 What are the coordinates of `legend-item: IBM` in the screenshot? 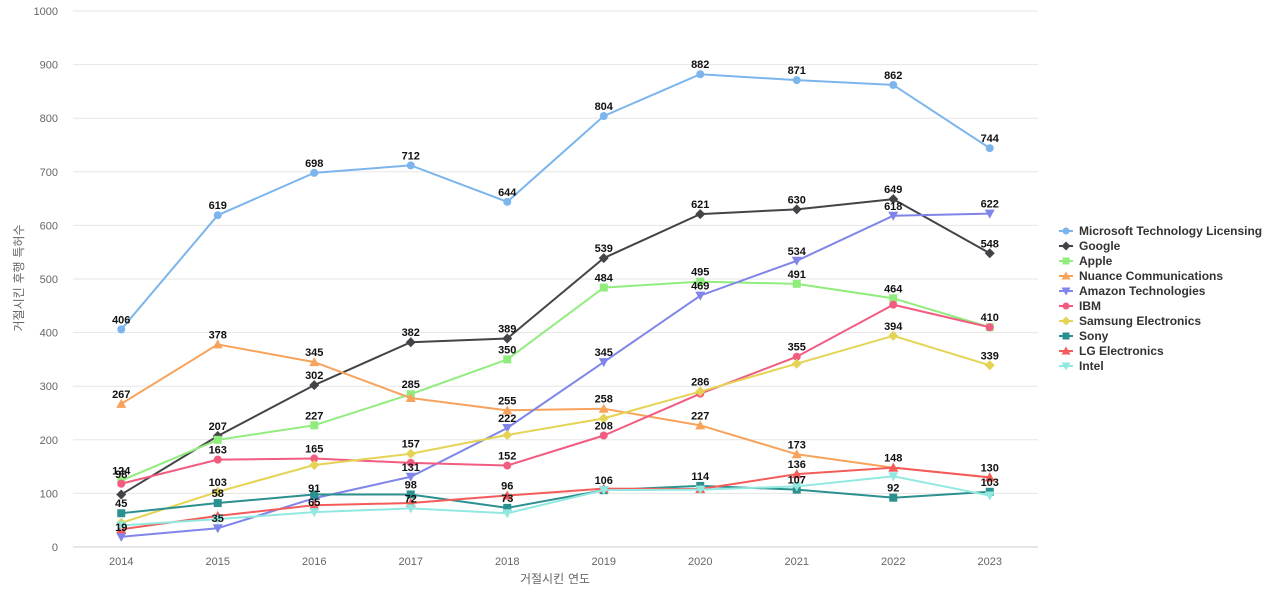 It's located at (1080, 306).